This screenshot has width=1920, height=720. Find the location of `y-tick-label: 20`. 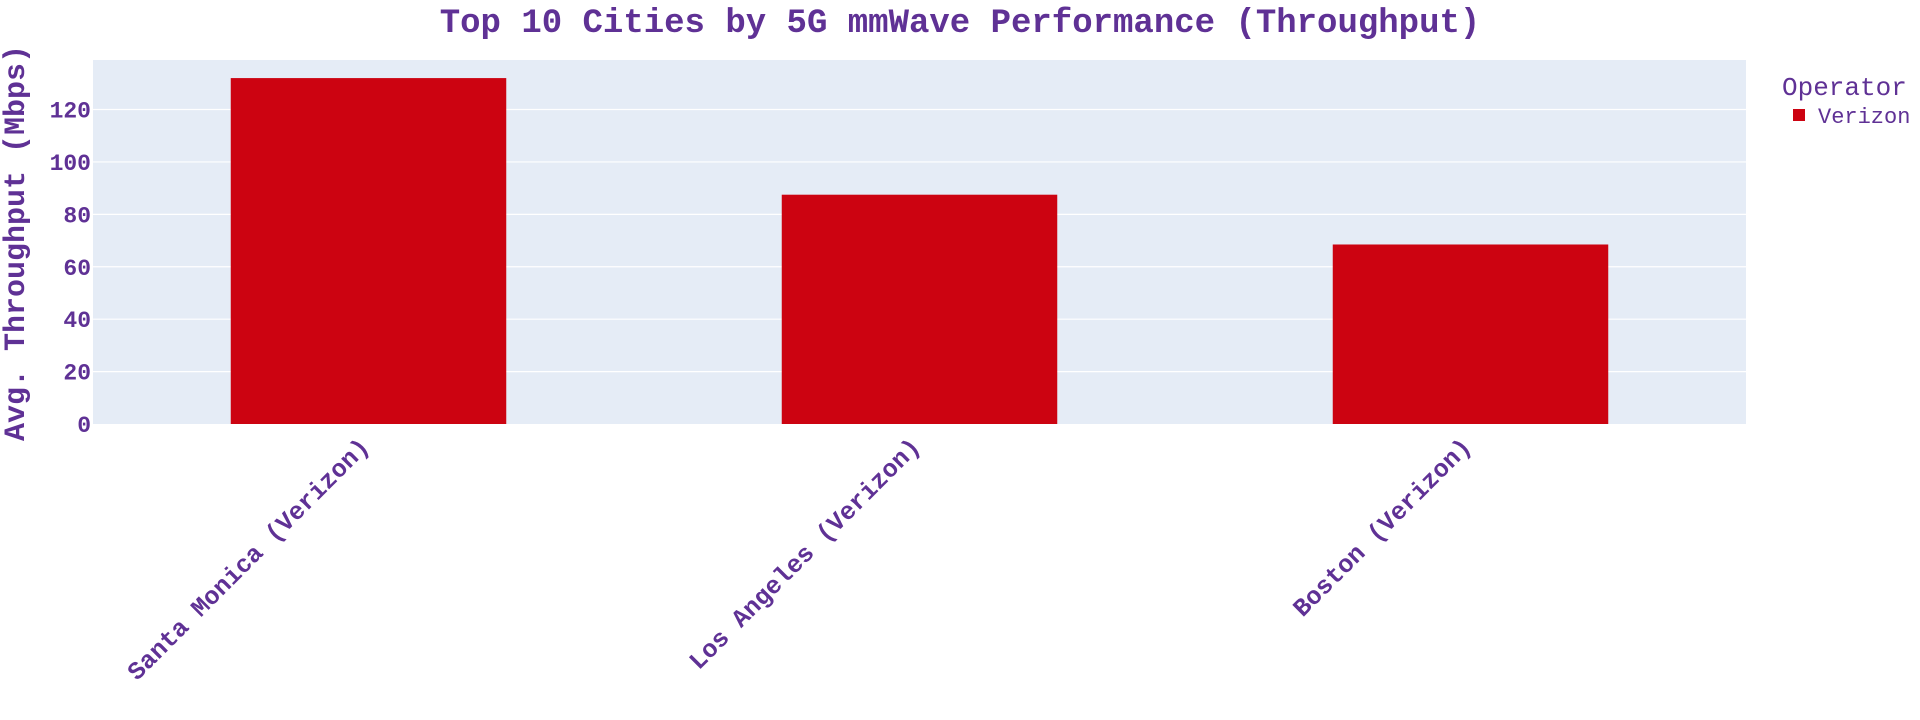

y-tick-label: 20 is located at coordinates (77, 374).